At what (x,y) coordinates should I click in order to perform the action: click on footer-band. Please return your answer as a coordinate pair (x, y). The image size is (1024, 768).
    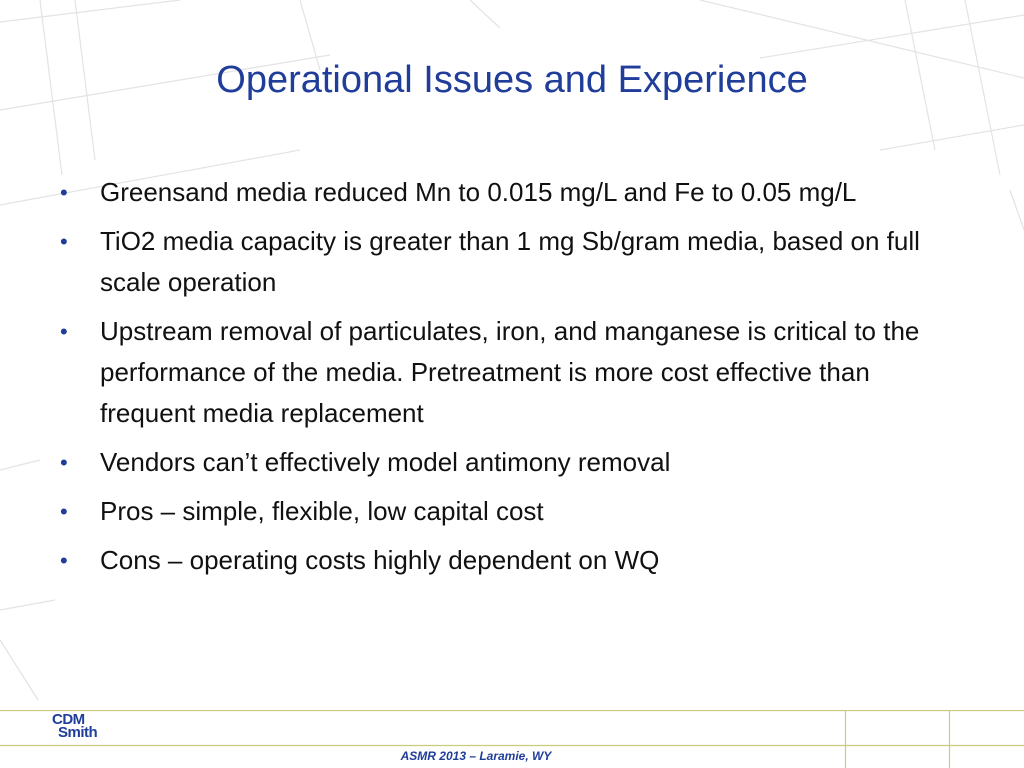
    Looking at the image, I should click on (512, 739).